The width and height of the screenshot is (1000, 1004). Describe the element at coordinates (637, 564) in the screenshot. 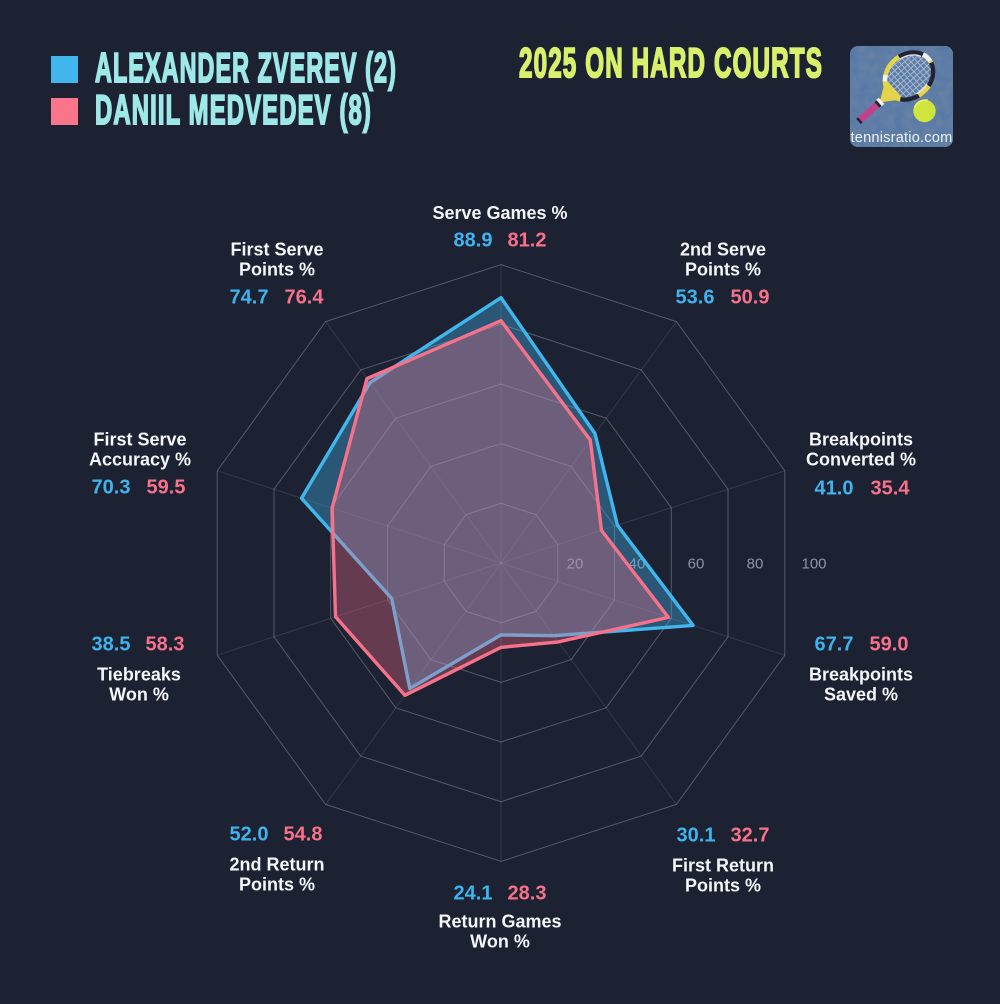

I see `svg-text: 40` at that location.